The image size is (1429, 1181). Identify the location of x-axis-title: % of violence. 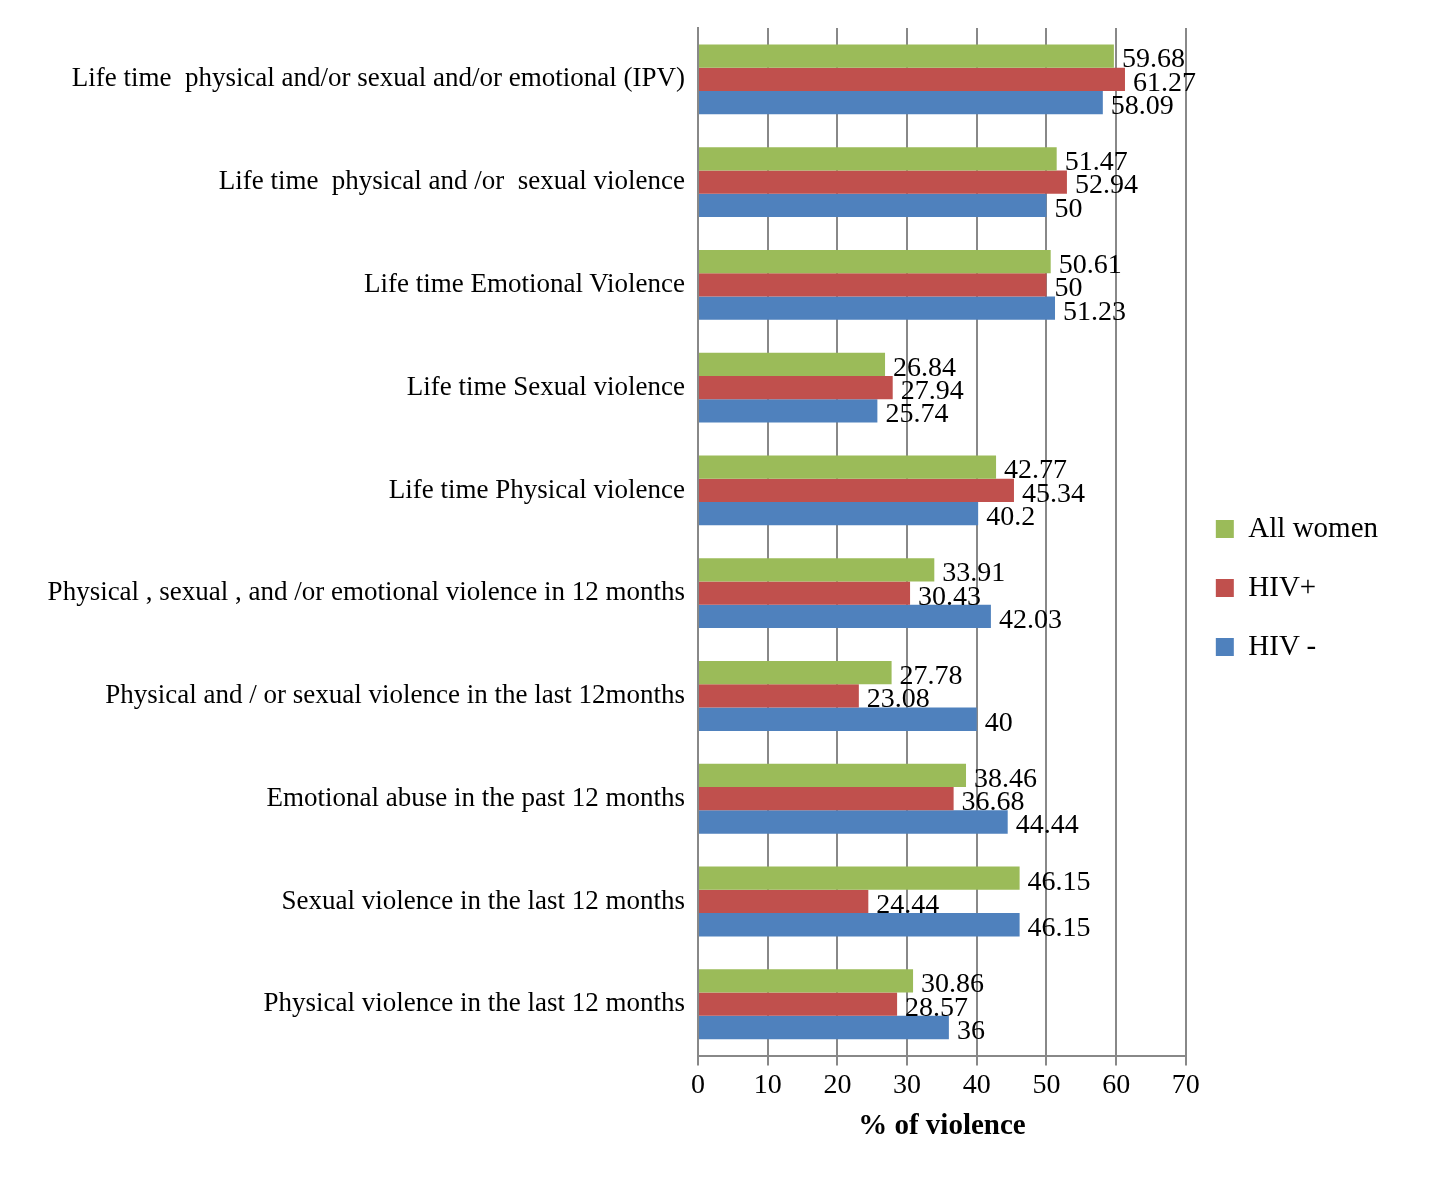
(942, 1124).